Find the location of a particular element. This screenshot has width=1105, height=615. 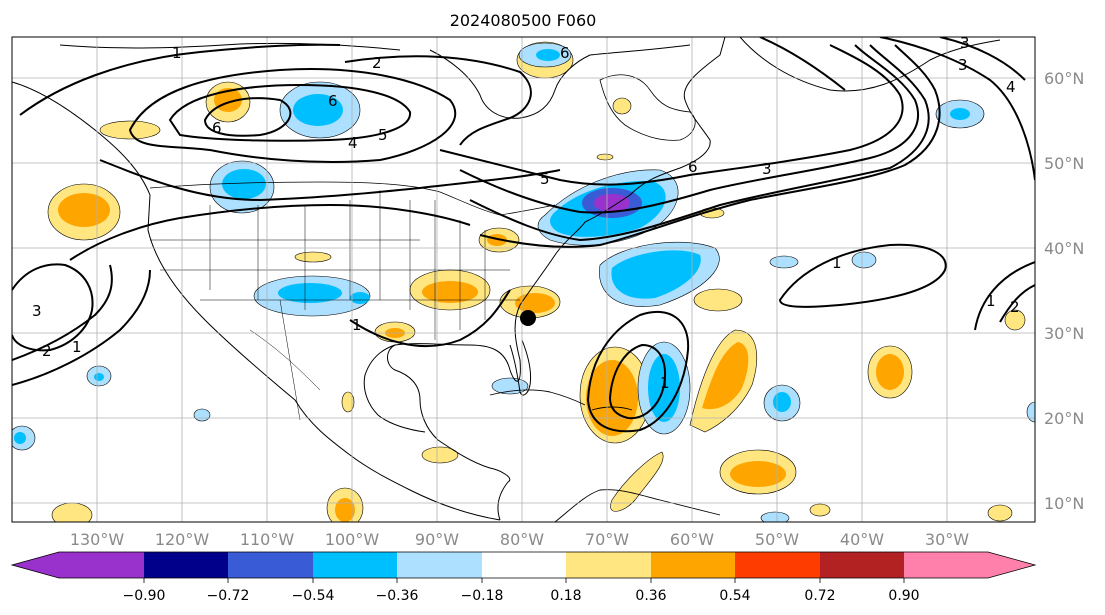

colorbar-tick-label: −0.36 is located at coordinates (397, 596).